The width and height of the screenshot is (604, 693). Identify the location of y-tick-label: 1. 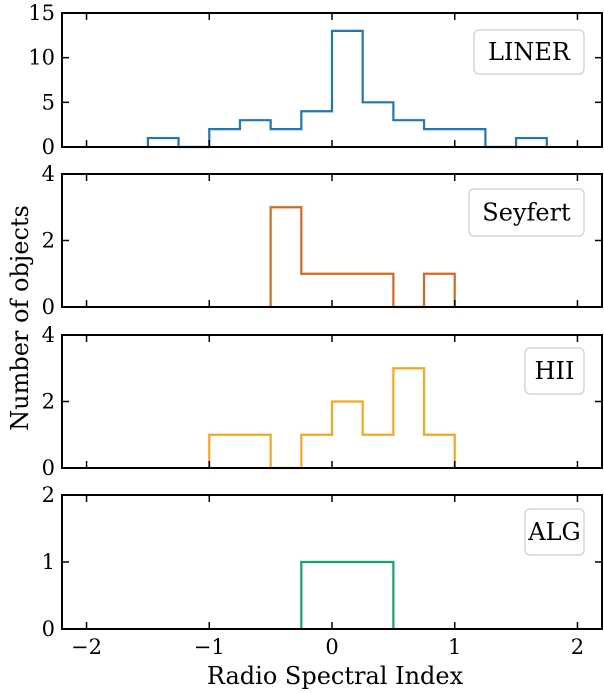
(48, 562).